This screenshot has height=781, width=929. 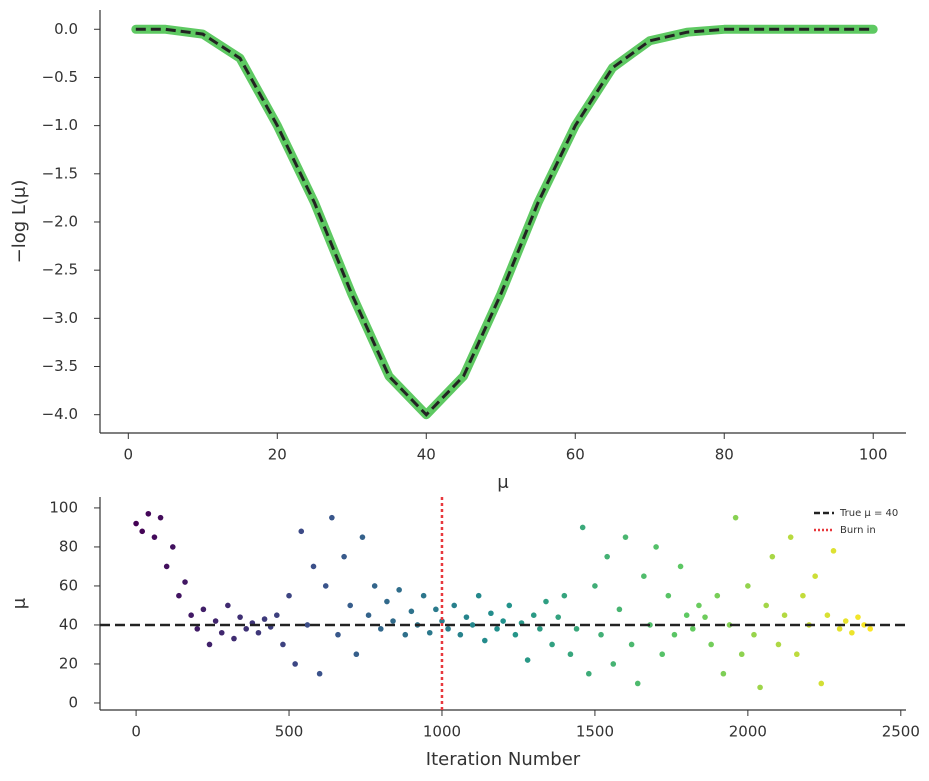 I want to click on y-tick-label: −2.0, so click(x=60, y=221).